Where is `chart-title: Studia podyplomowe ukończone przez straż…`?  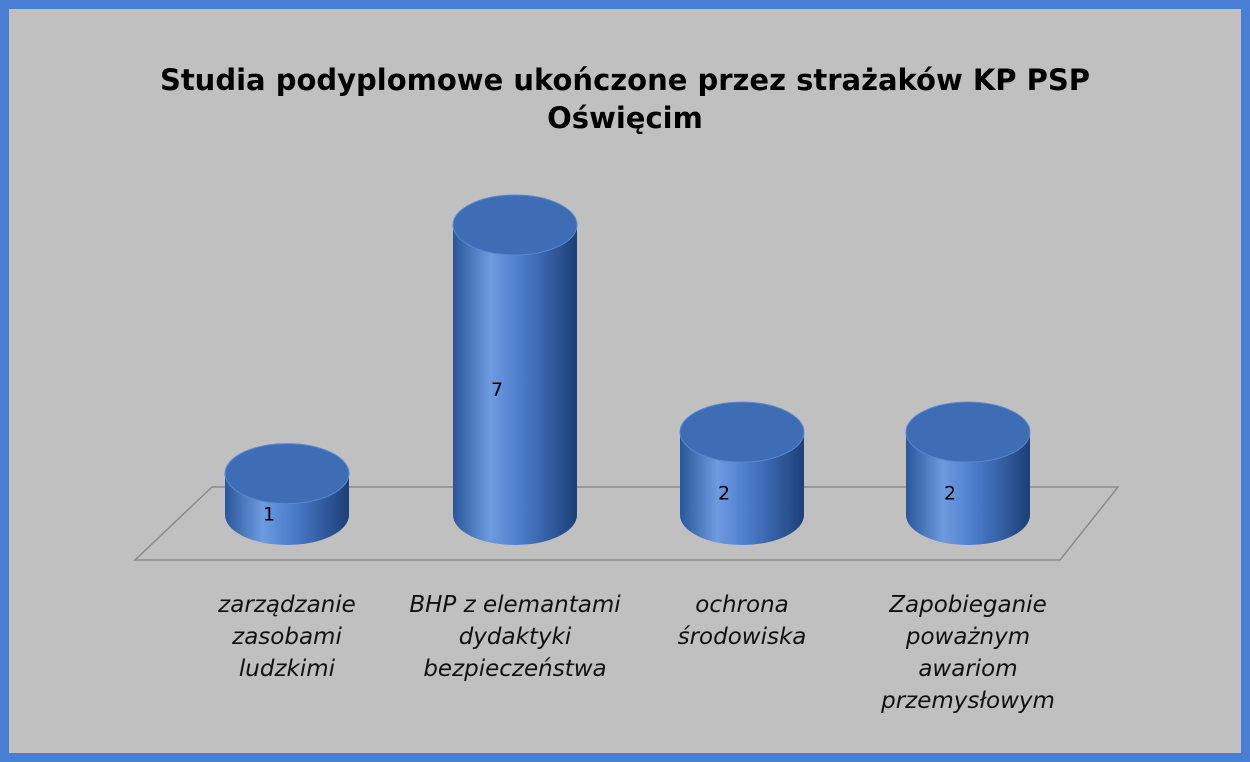 chart-title: Studia podyplomowe ukończone przez straż… is located at coordinates (625, 99).